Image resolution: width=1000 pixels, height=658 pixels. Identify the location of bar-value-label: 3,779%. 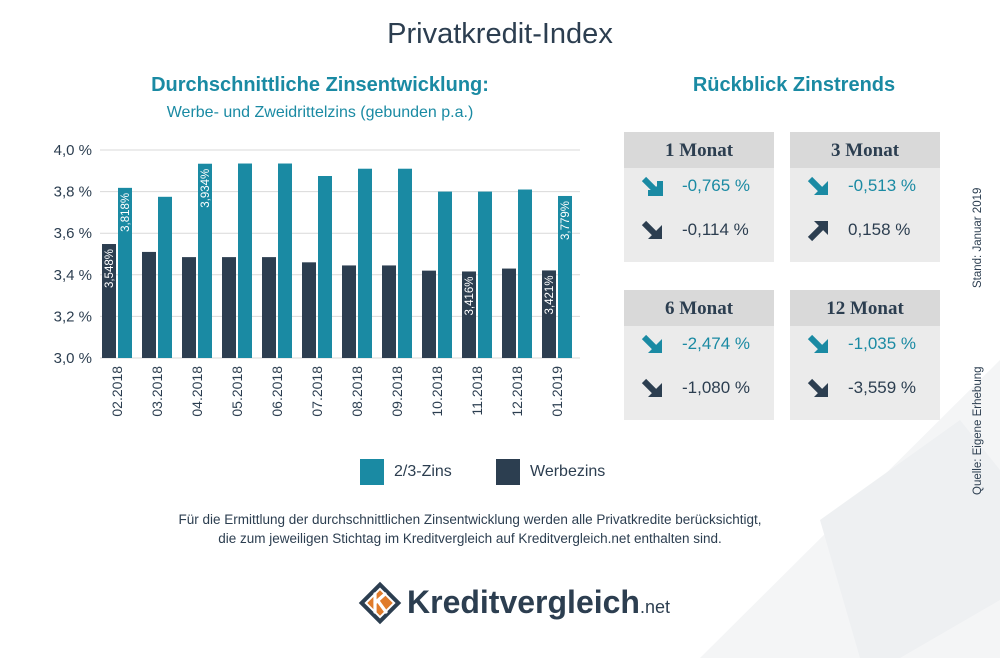
(566, 220).